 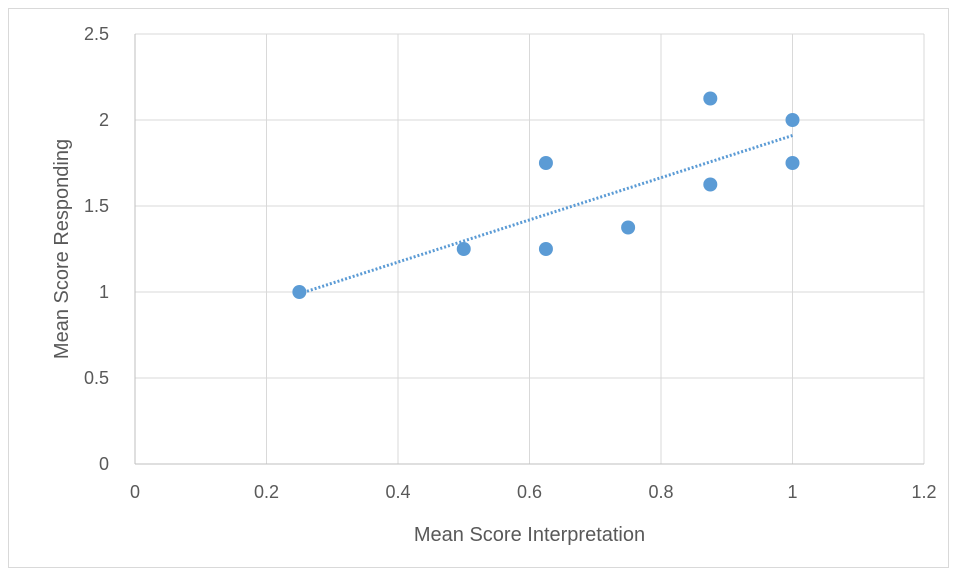 I want to click on x-tick-label: 1, so click(x=792, y=492).